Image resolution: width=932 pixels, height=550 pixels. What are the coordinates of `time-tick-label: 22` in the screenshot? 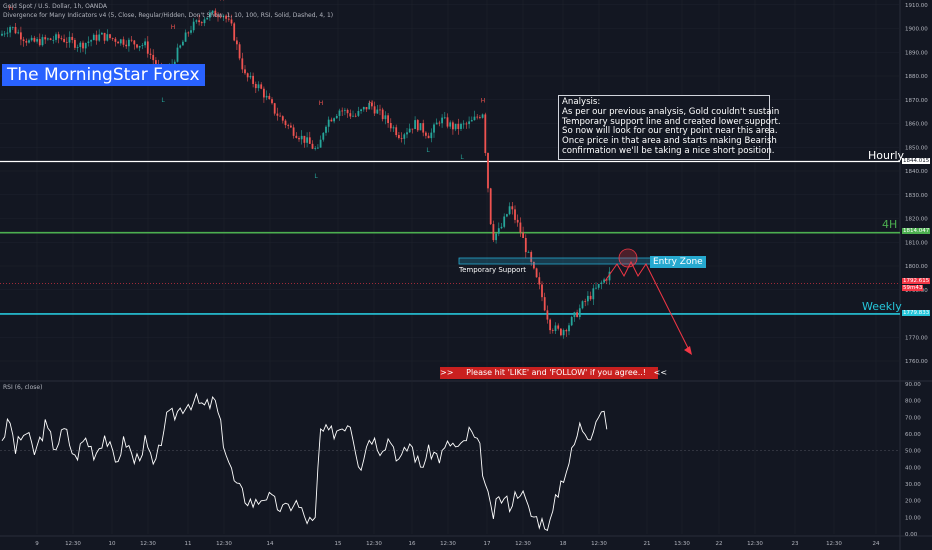 It's located at (719, 544).